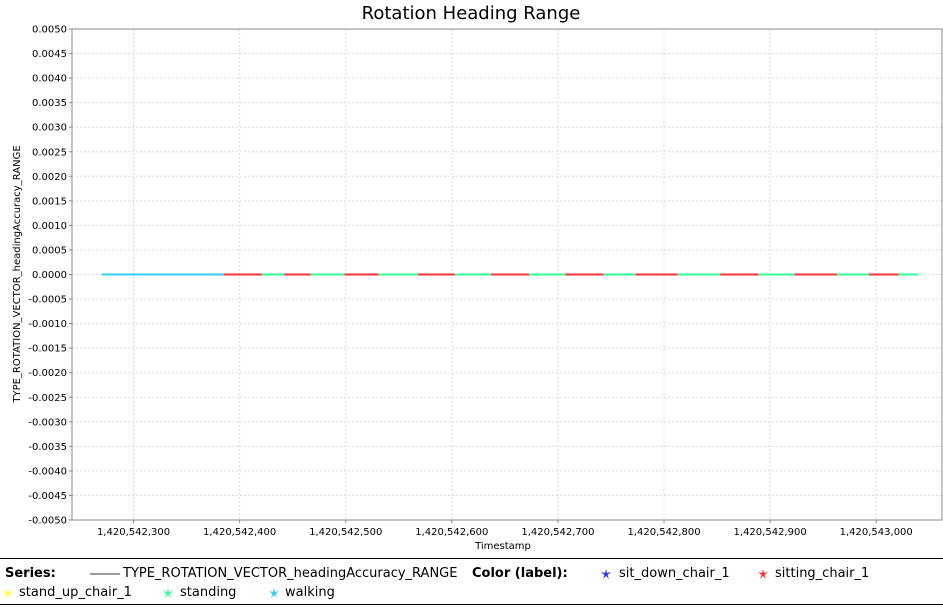 The height and width of the screenshot is (608, 943). What do you see at coordinates (49, 177) in the screenshot?
I see `y-tick-label: 0.0020` at bounding box center [49, 177].